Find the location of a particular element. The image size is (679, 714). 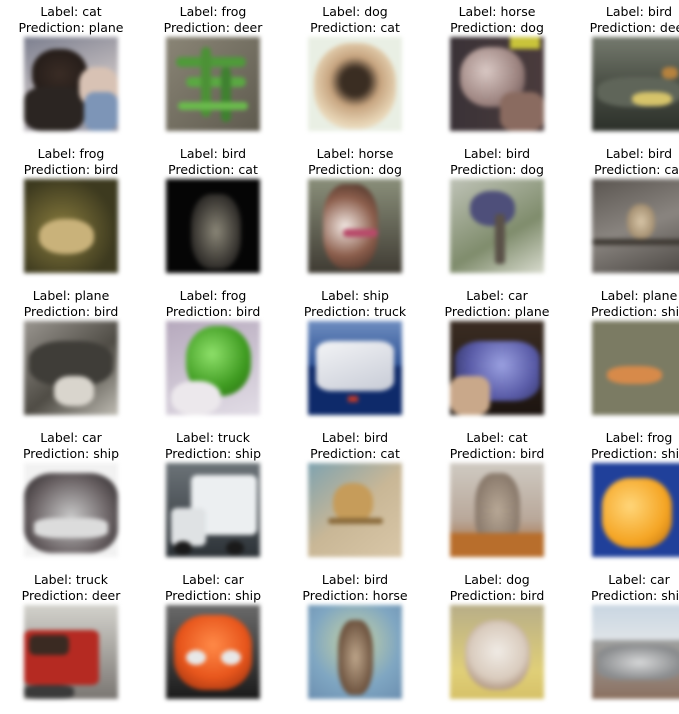

sample-cell: Label: car Prediction: plane is located at coordinates (497, 359).